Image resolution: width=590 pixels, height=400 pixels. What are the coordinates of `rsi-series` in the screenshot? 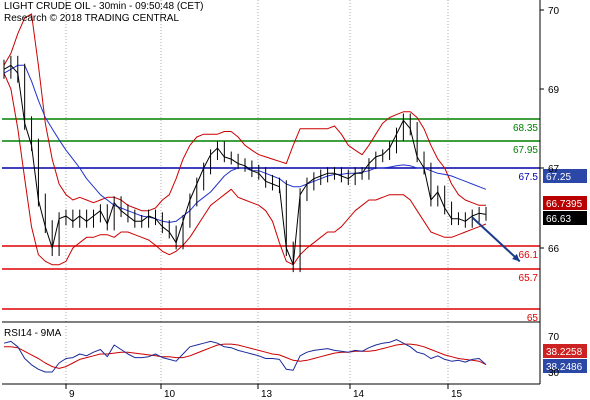 It's located at (245, 356).